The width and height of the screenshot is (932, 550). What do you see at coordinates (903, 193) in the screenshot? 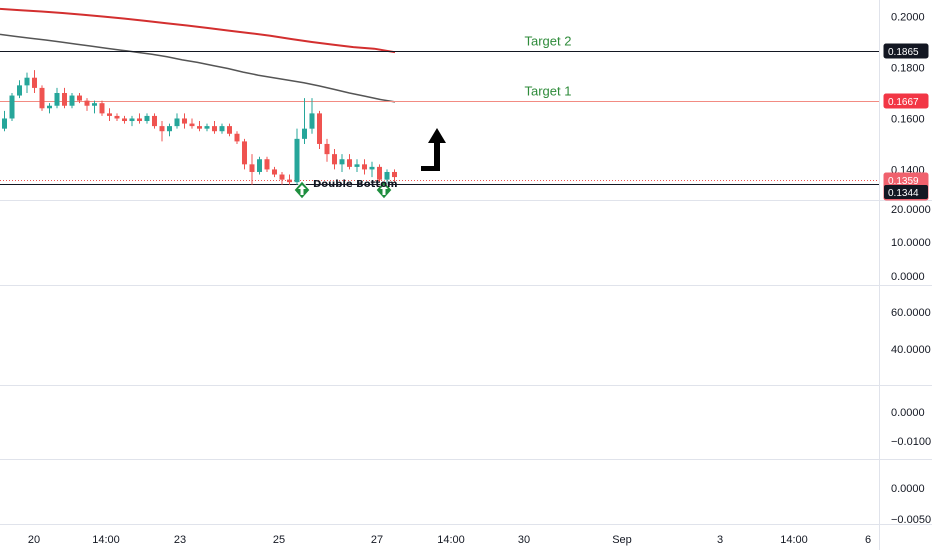
I see `svg-text: 0.1344` at bounding box center [903, 193].